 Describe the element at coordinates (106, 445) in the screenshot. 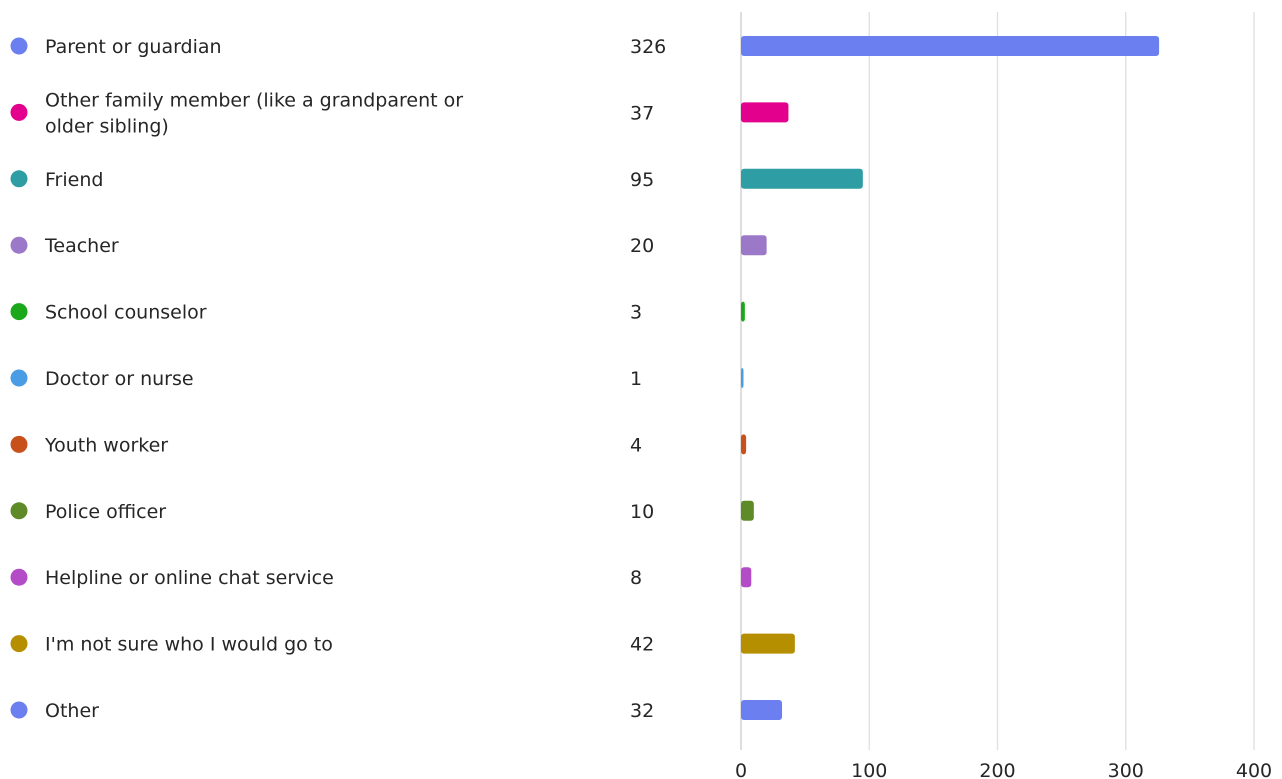

I see `category-label: Youth worker` at that location.